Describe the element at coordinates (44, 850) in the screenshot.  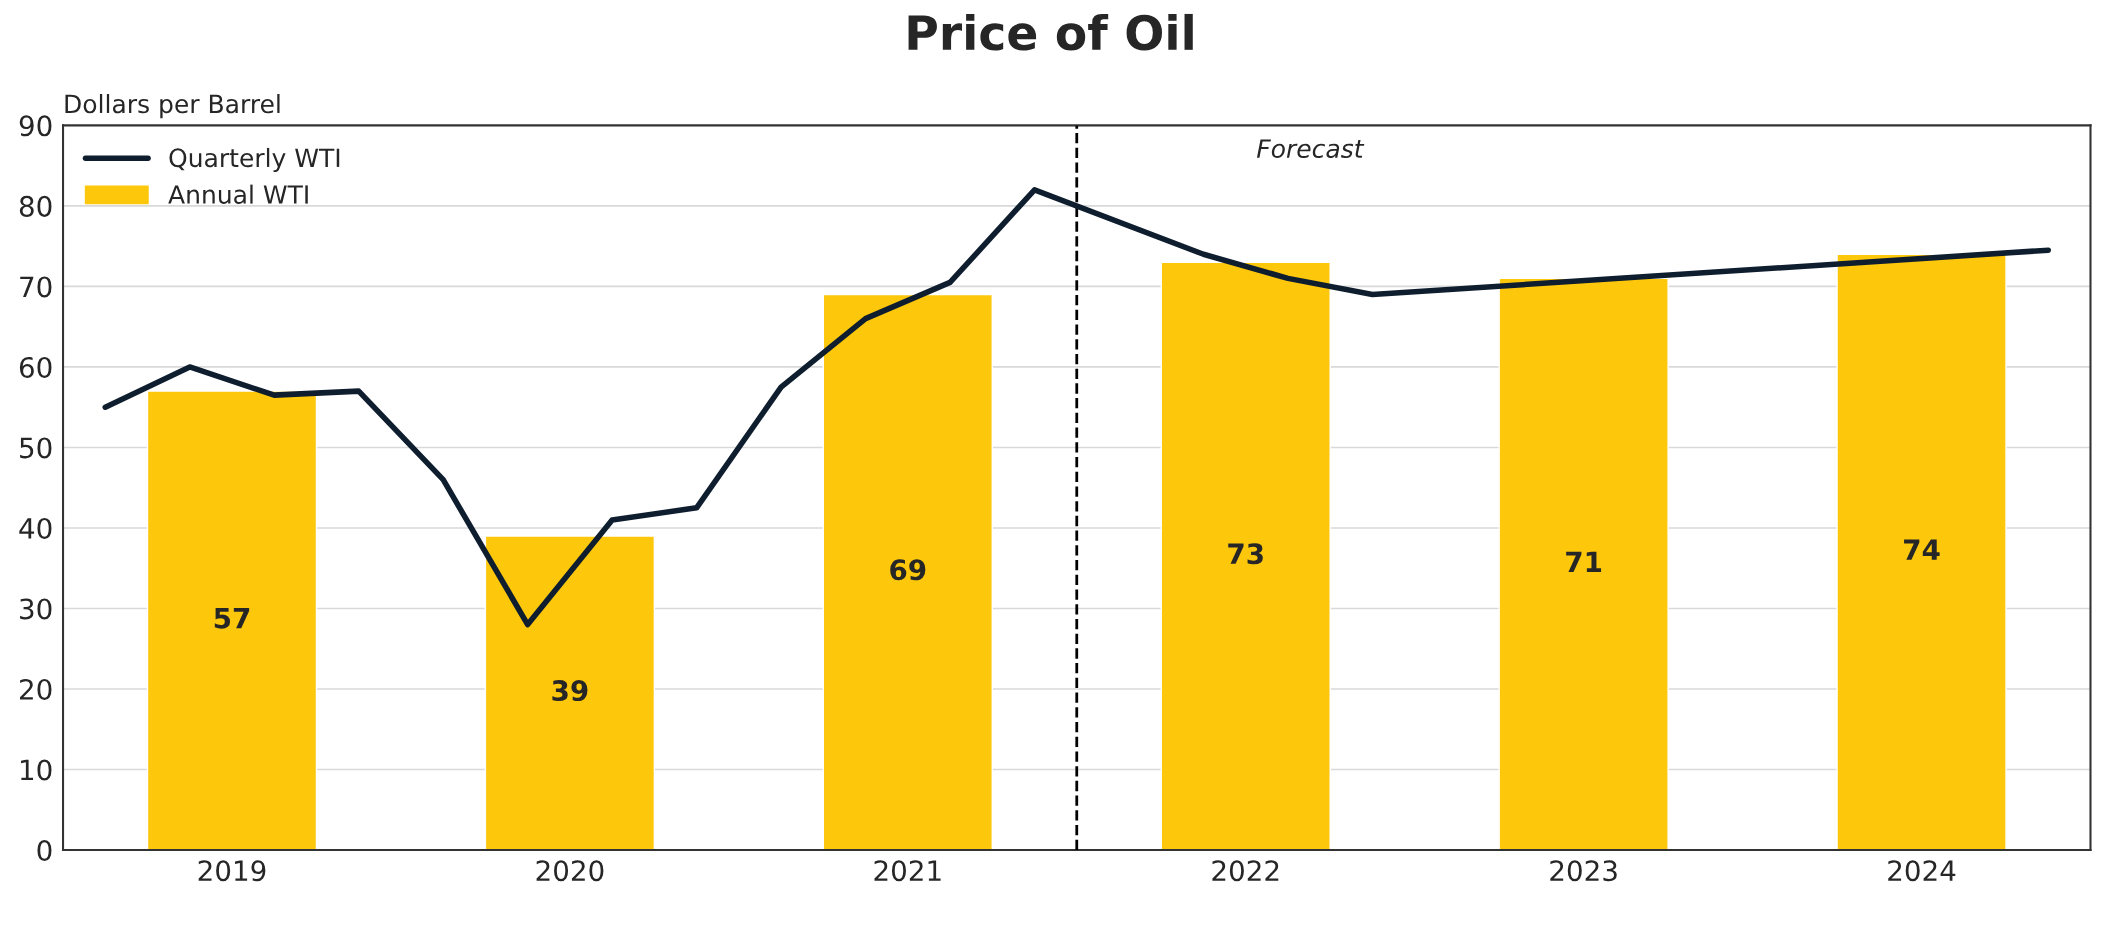
I see `y-tick-label: 0` at that location.